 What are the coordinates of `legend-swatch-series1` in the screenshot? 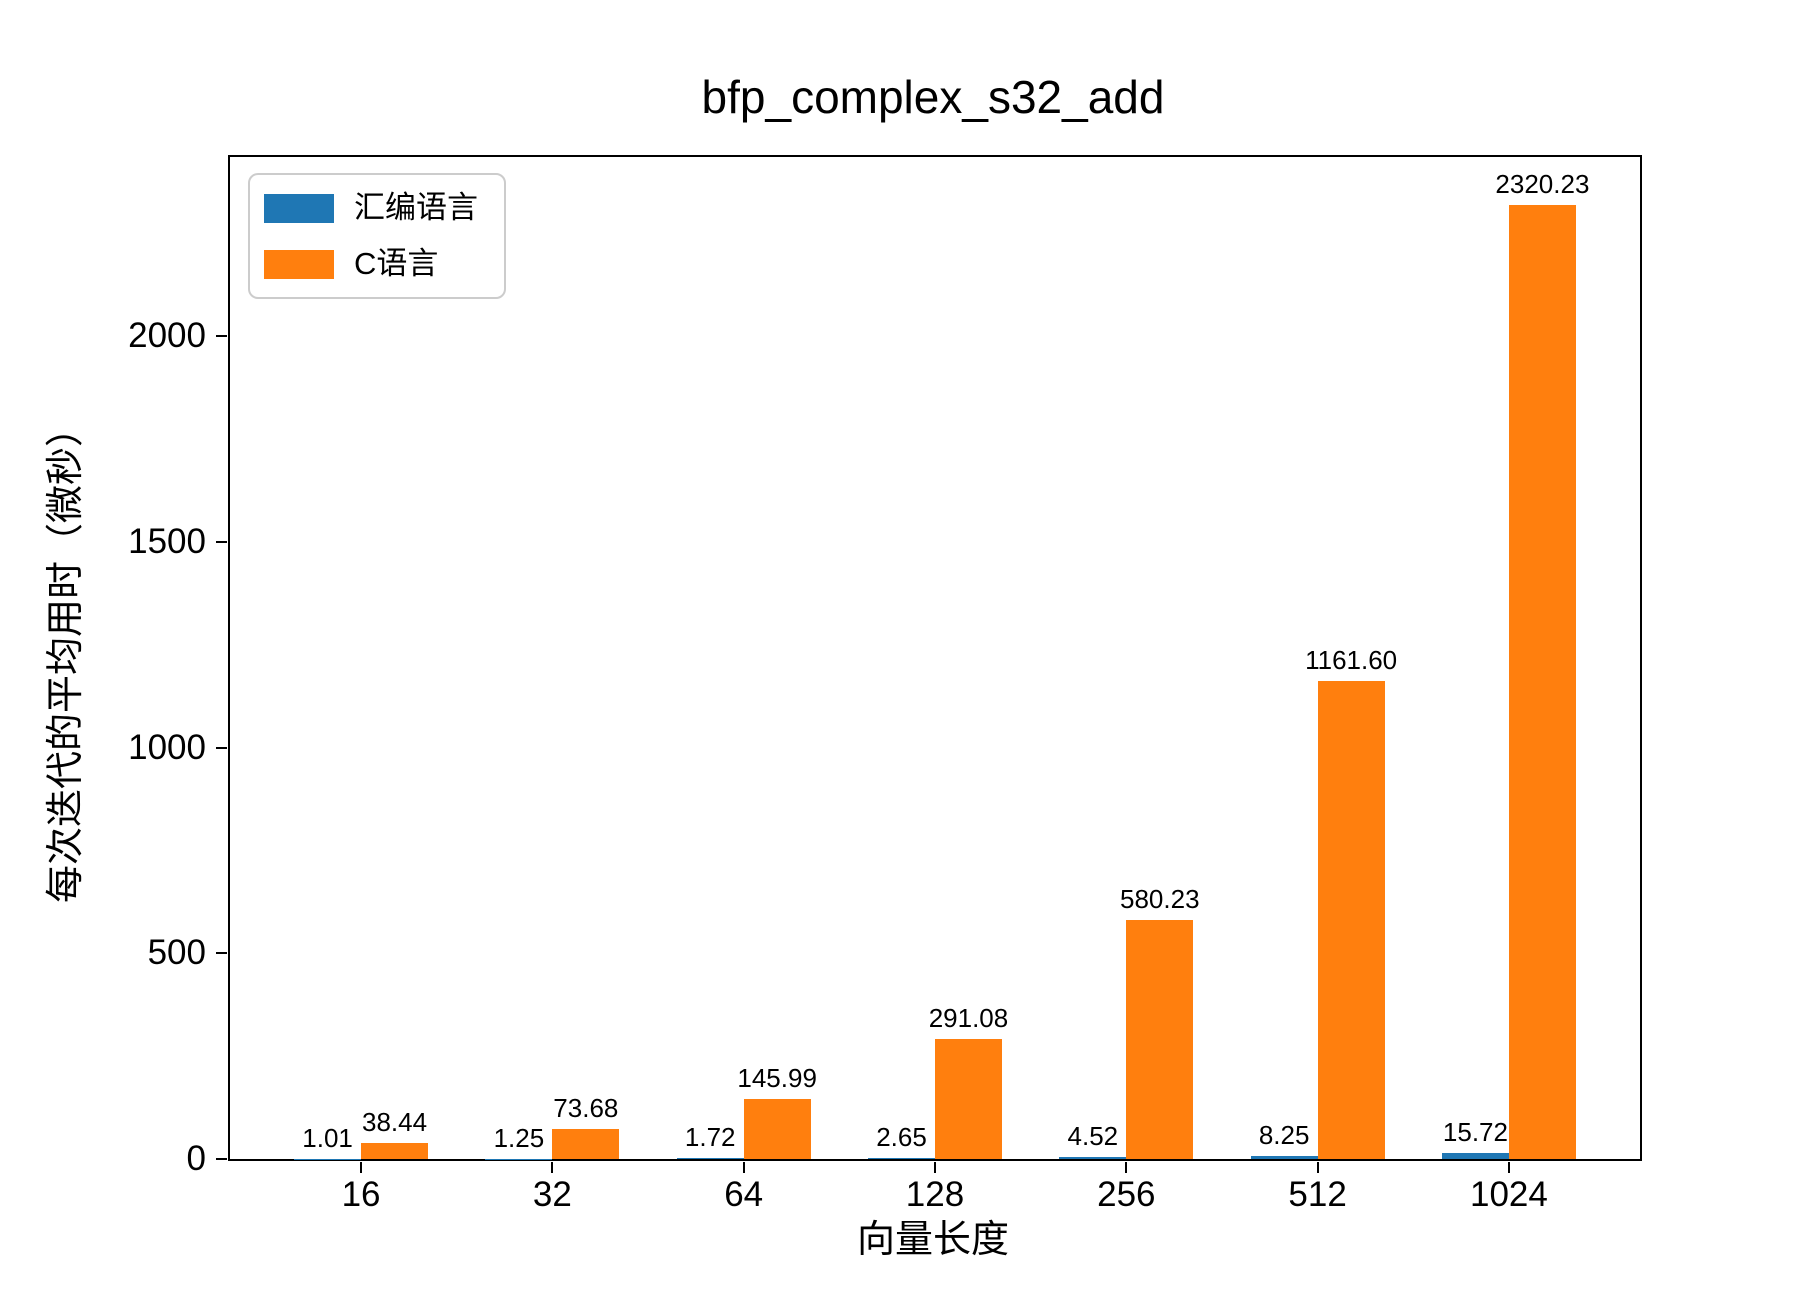 It's located at (299, 264).